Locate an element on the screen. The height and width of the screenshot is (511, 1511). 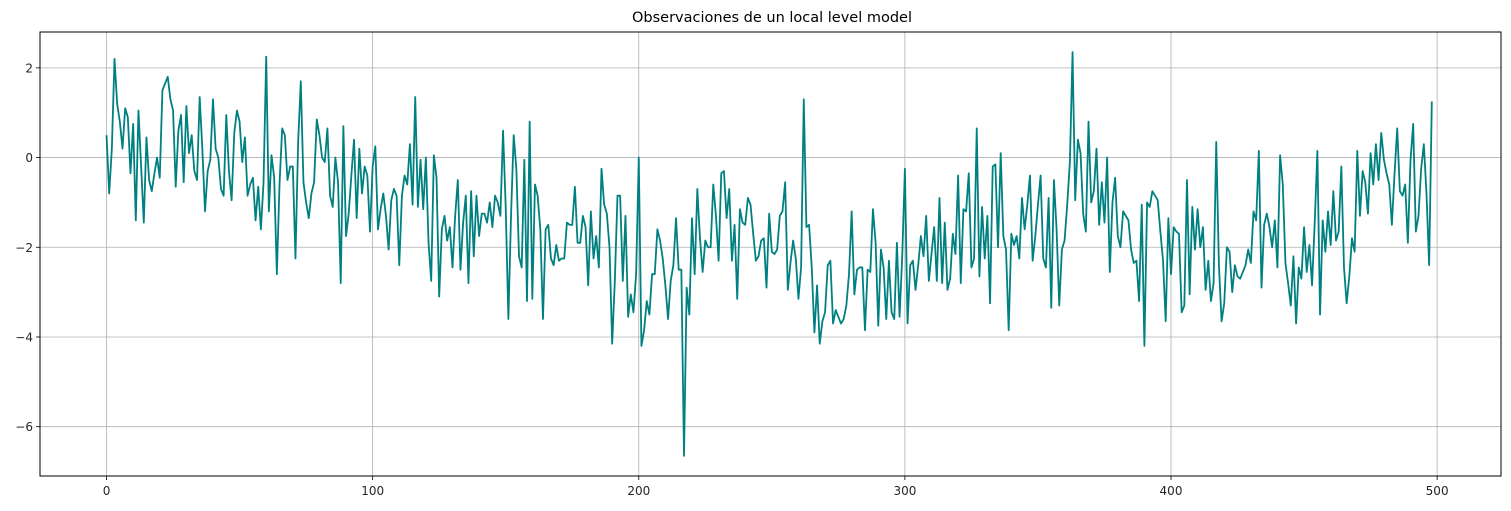
x-tick-label: 200 is located at coordinates (638, 491).